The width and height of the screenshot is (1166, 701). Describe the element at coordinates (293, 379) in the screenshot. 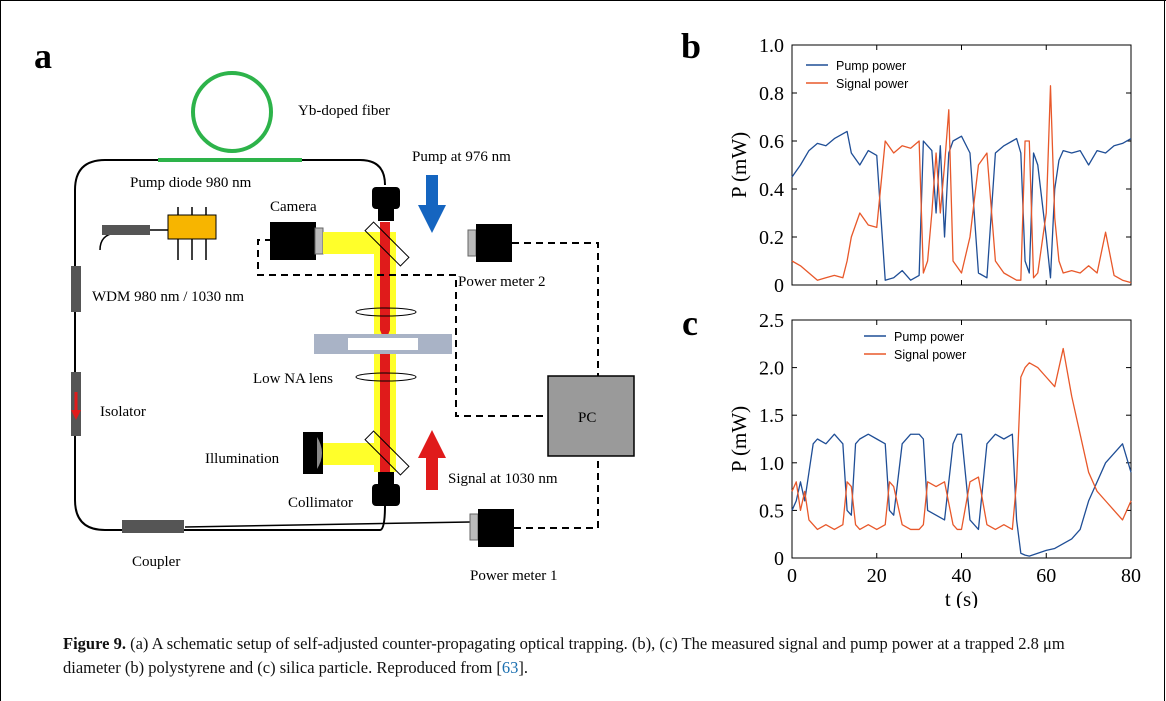

I see `low-na-lens-label: Low NA lens` at that location.